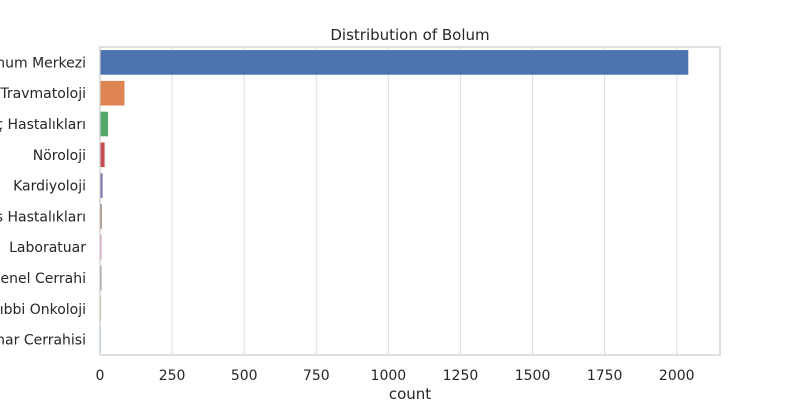  I want to click on y-category-label: num Merkezi, so click(43, 63).